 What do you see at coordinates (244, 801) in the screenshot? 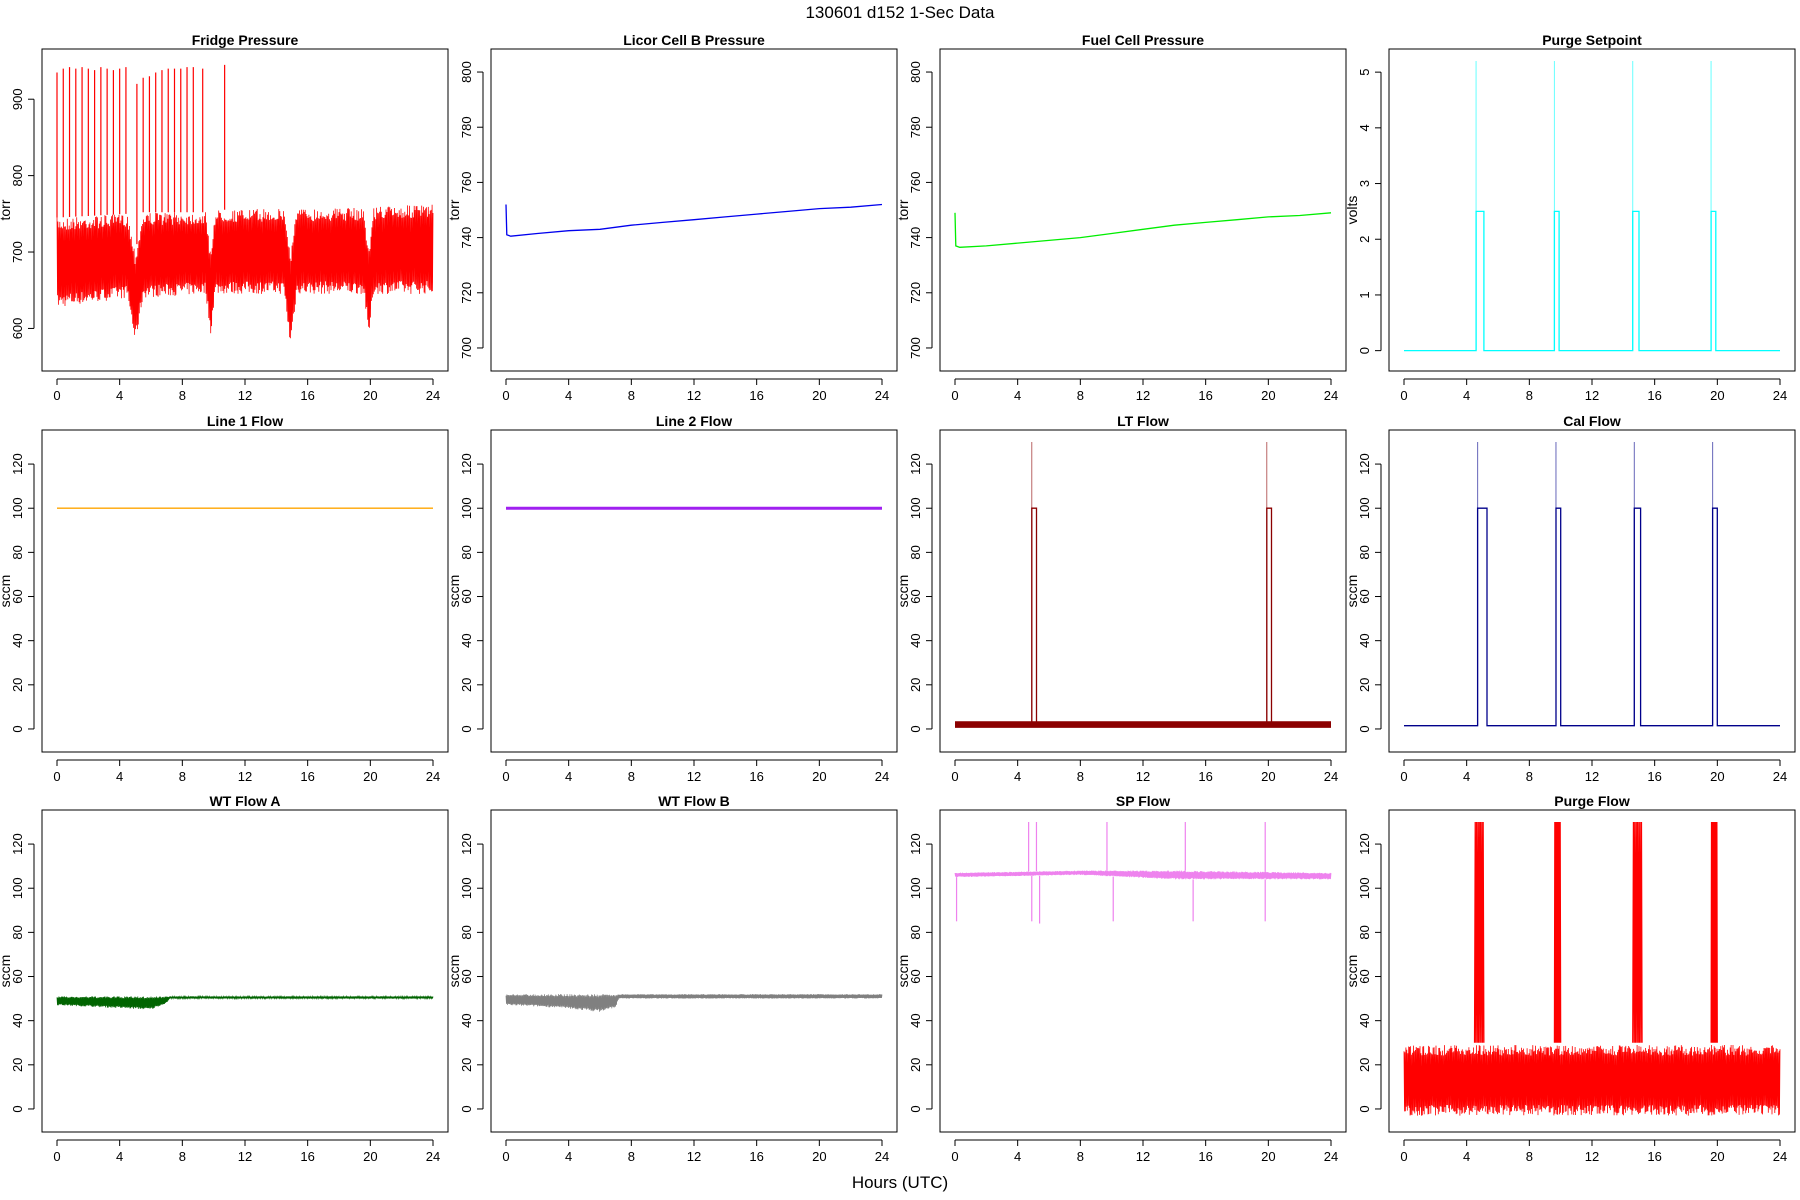
I see `panel-title: WT Flow A` at bounding box center [244, 801].